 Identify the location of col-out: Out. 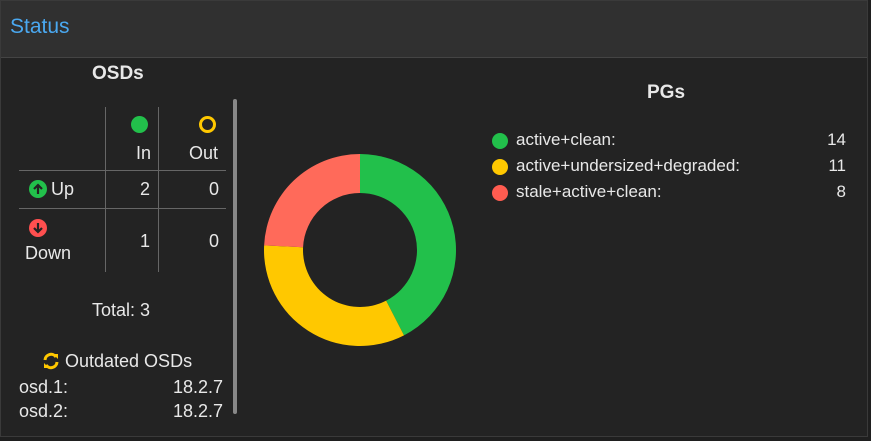
(204, 153).